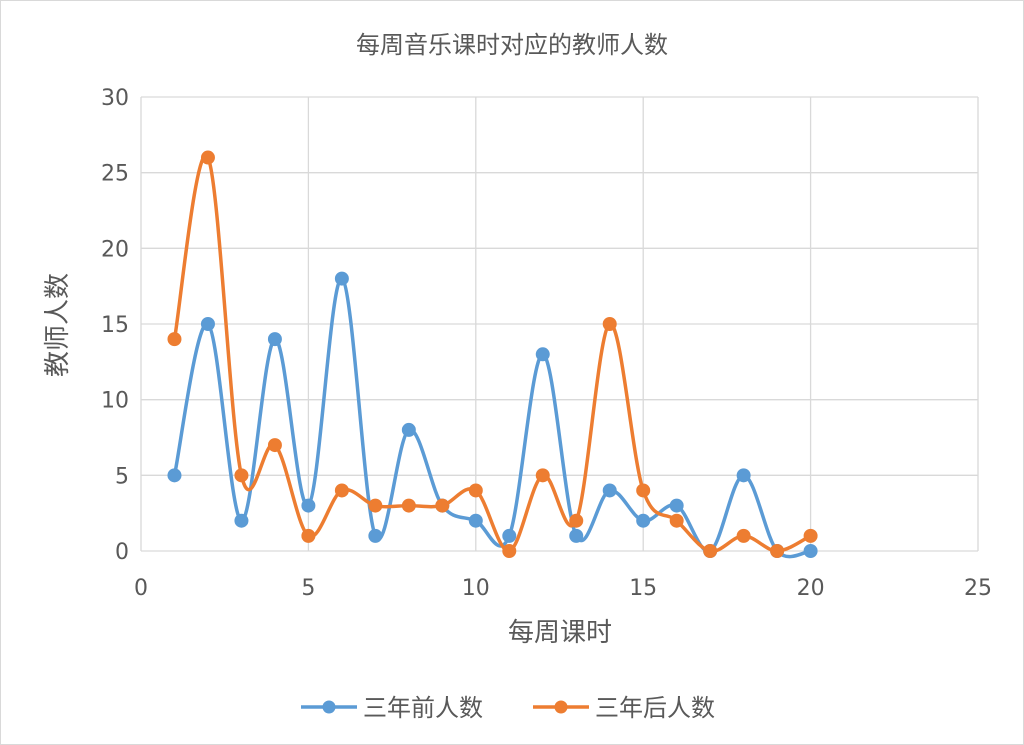 This screenshot has width=1024, height=745. What do you see at coordinates (560, 633) in the screenshot?
I see `x-axis-label: 每周课时` at bounding box center [560, 633].